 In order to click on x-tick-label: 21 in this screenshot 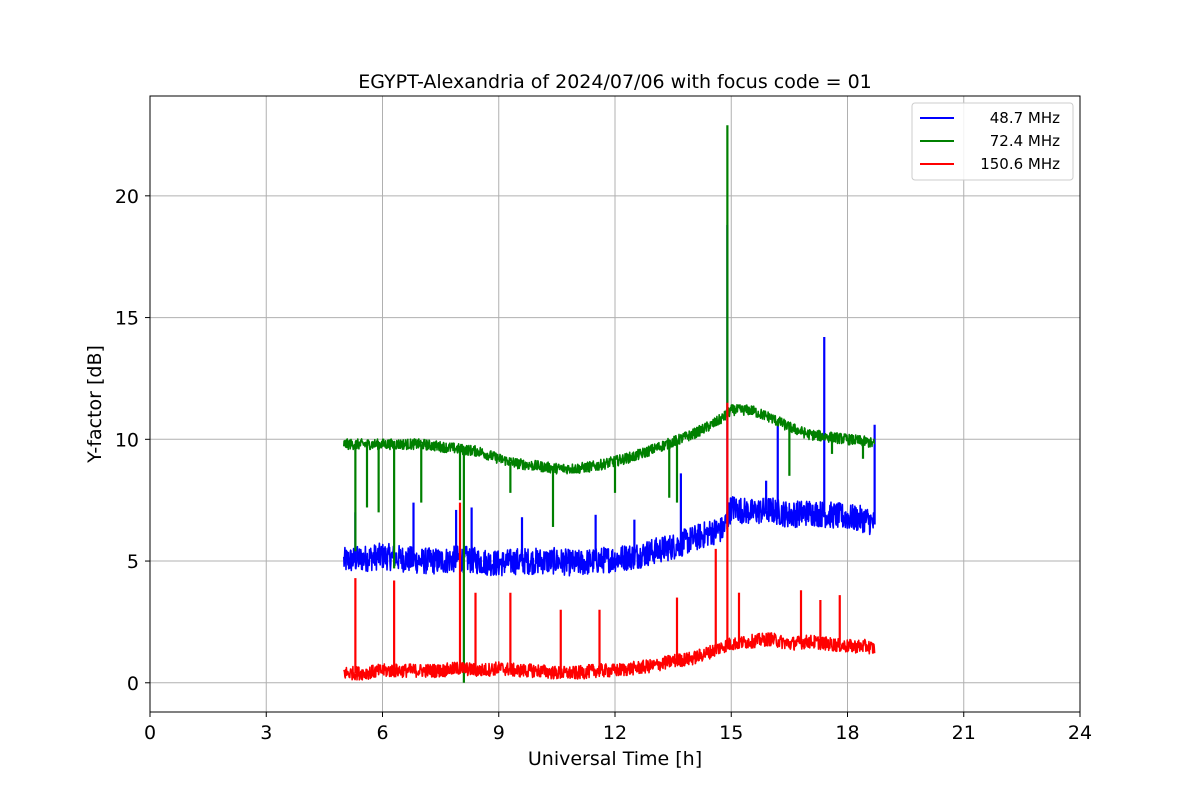, I will do `click(964, 733)`.